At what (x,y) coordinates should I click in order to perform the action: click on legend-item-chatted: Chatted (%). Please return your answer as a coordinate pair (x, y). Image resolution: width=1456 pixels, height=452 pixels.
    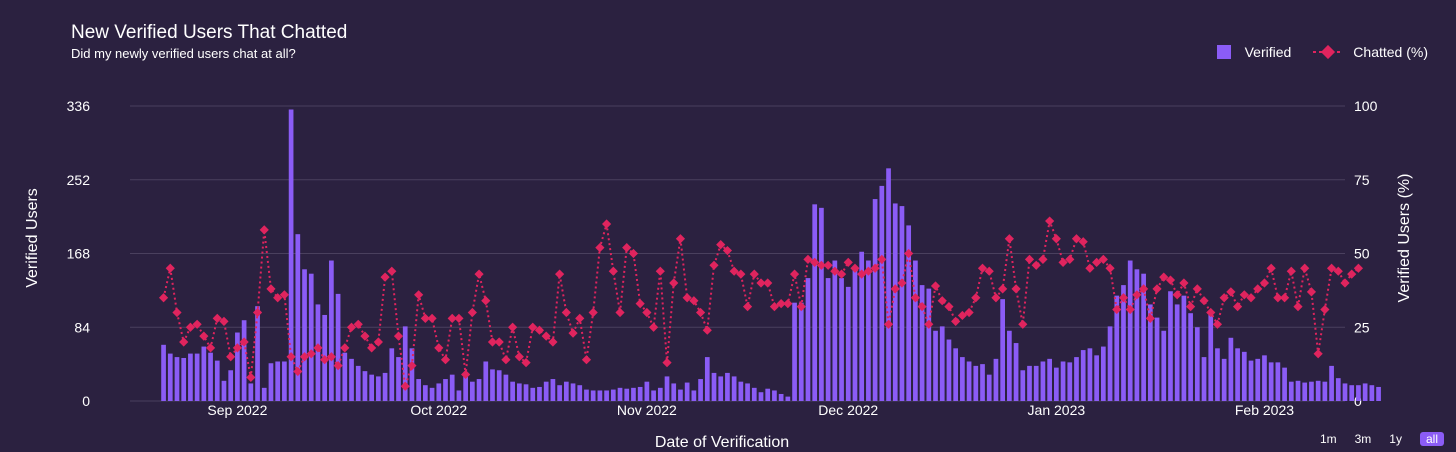
    Looking at the image, I should click on (1370, 52).